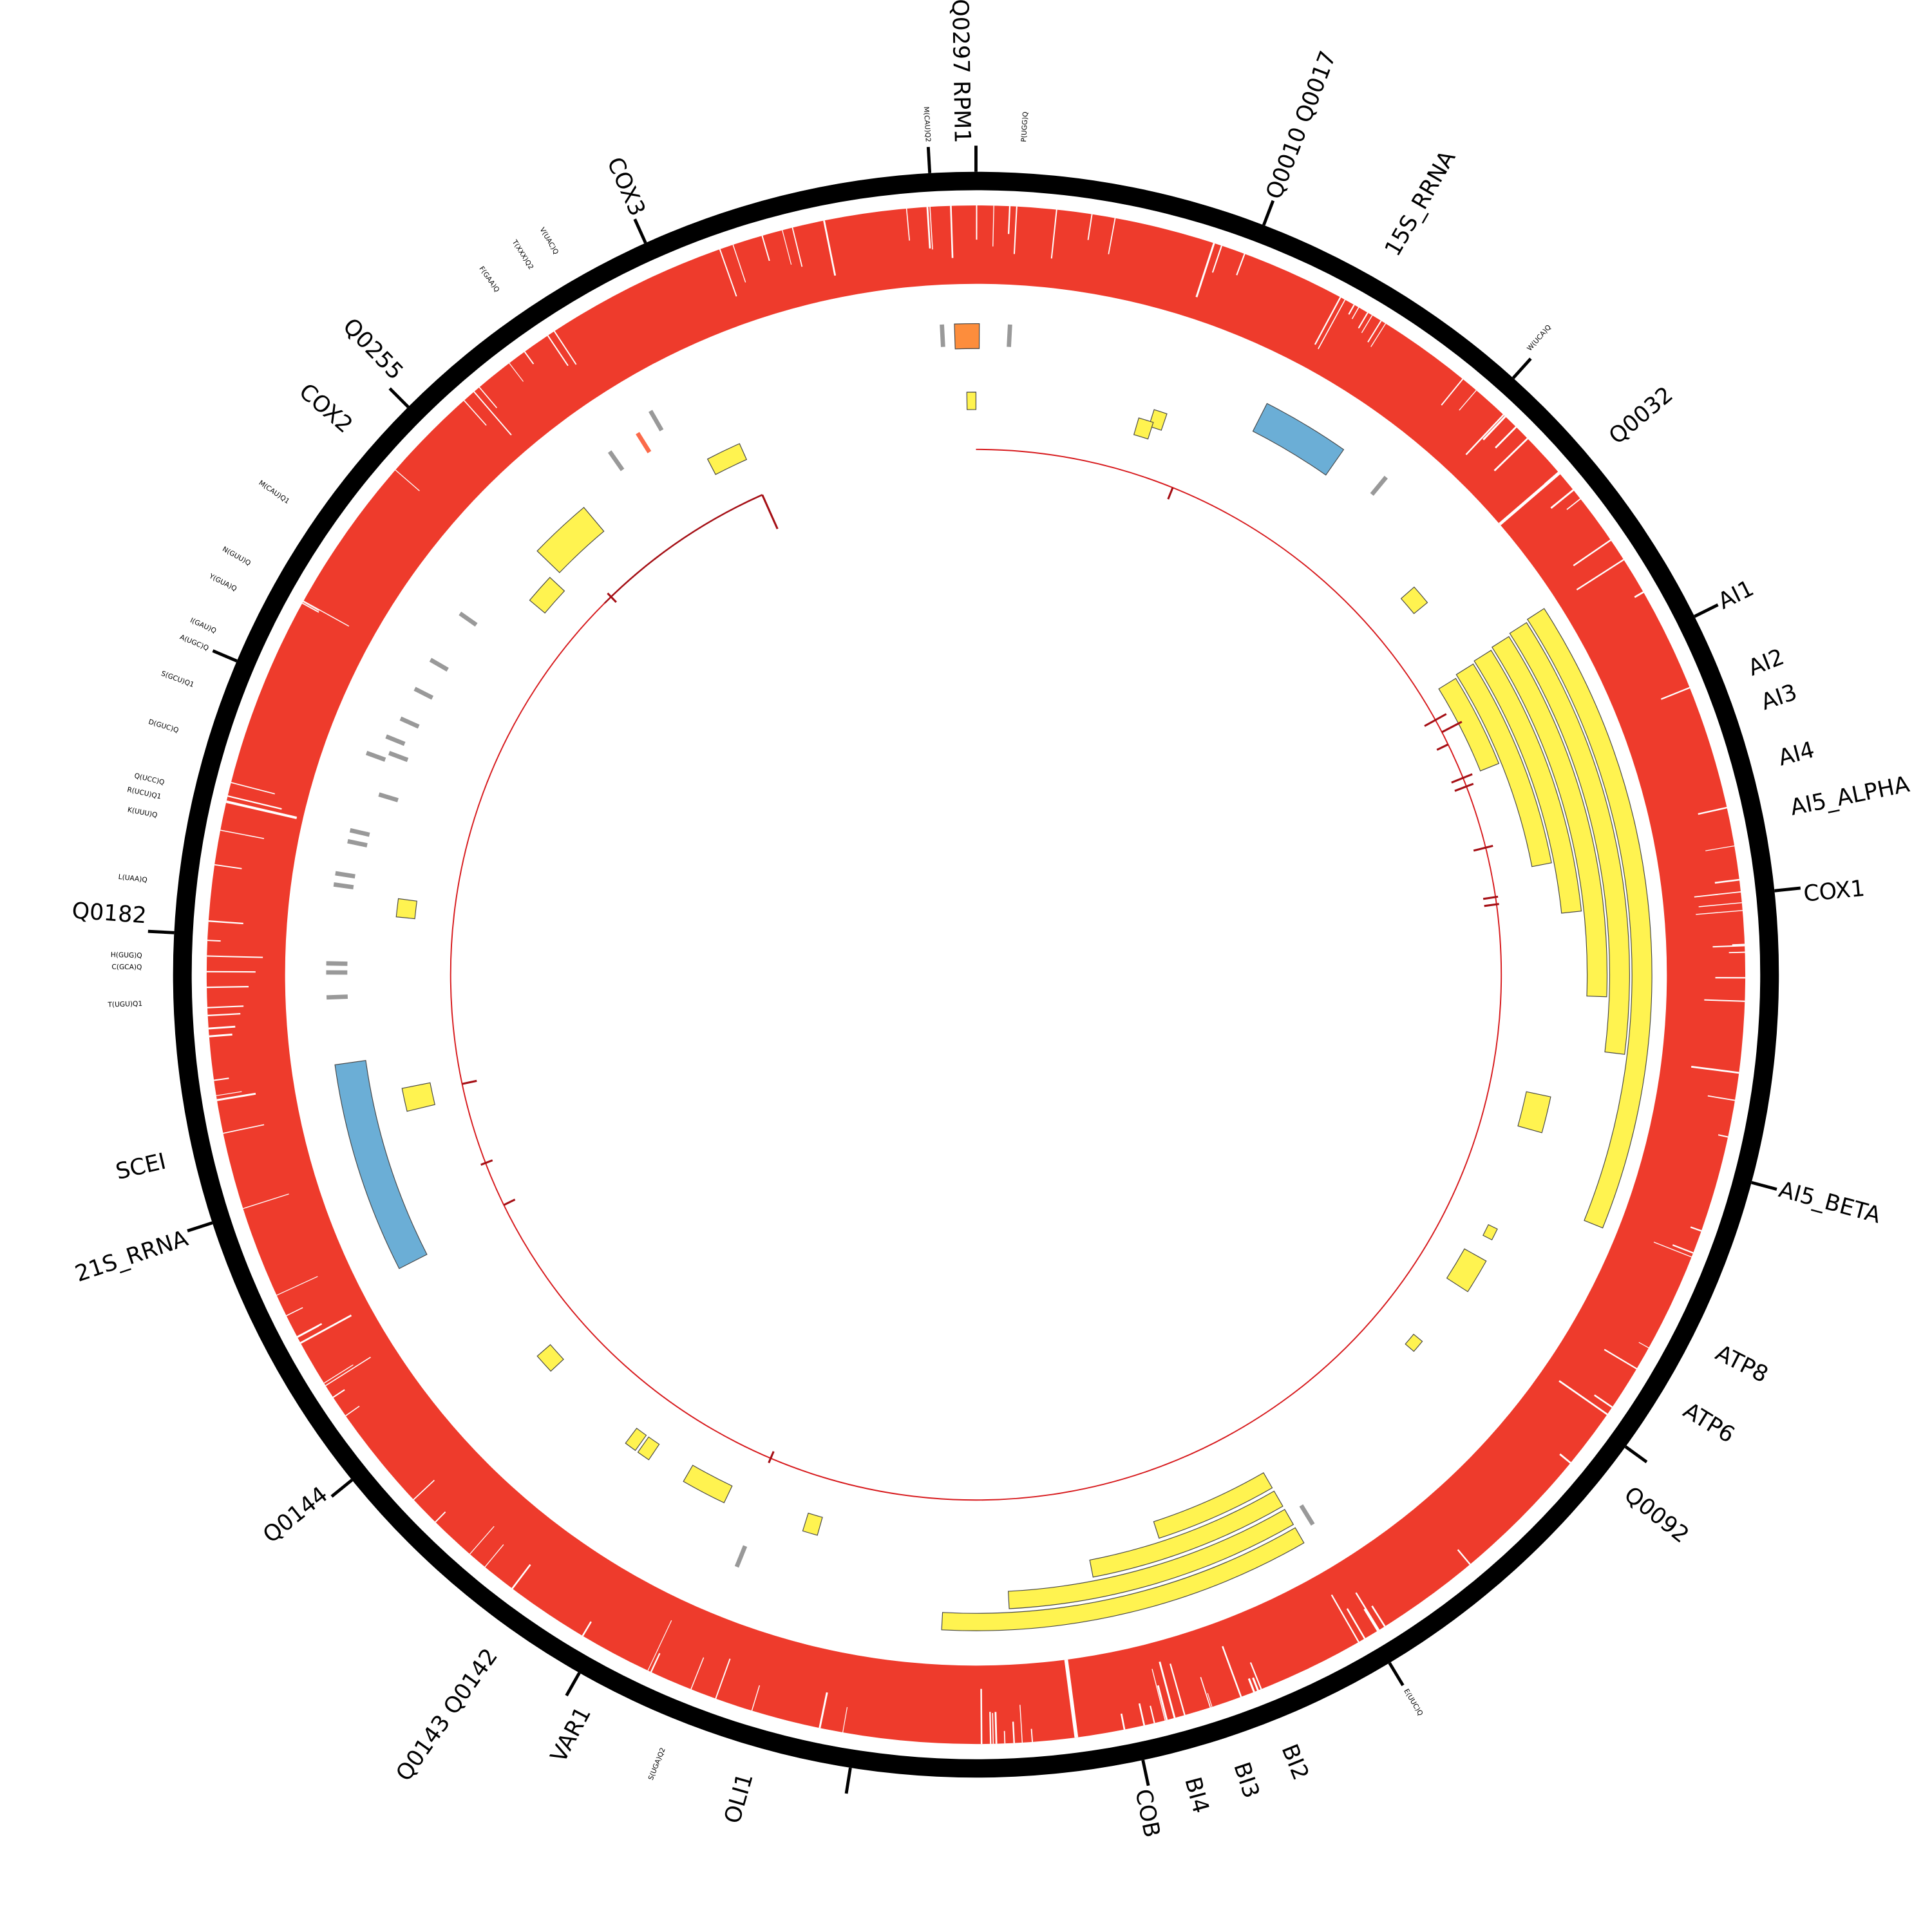 The width and height of the screenshot is (1932, 1932). Describe the element at coordinates (1797, 754) in the screenshot. I see `major-label: AI4` at that location.